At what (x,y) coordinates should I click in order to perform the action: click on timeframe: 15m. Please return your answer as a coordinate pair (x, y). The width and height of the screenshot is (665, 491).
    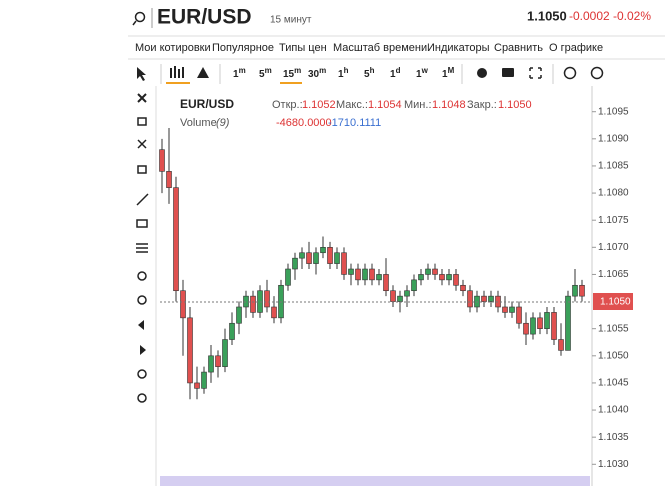
    Looking at the image, I should click on (292, 73).